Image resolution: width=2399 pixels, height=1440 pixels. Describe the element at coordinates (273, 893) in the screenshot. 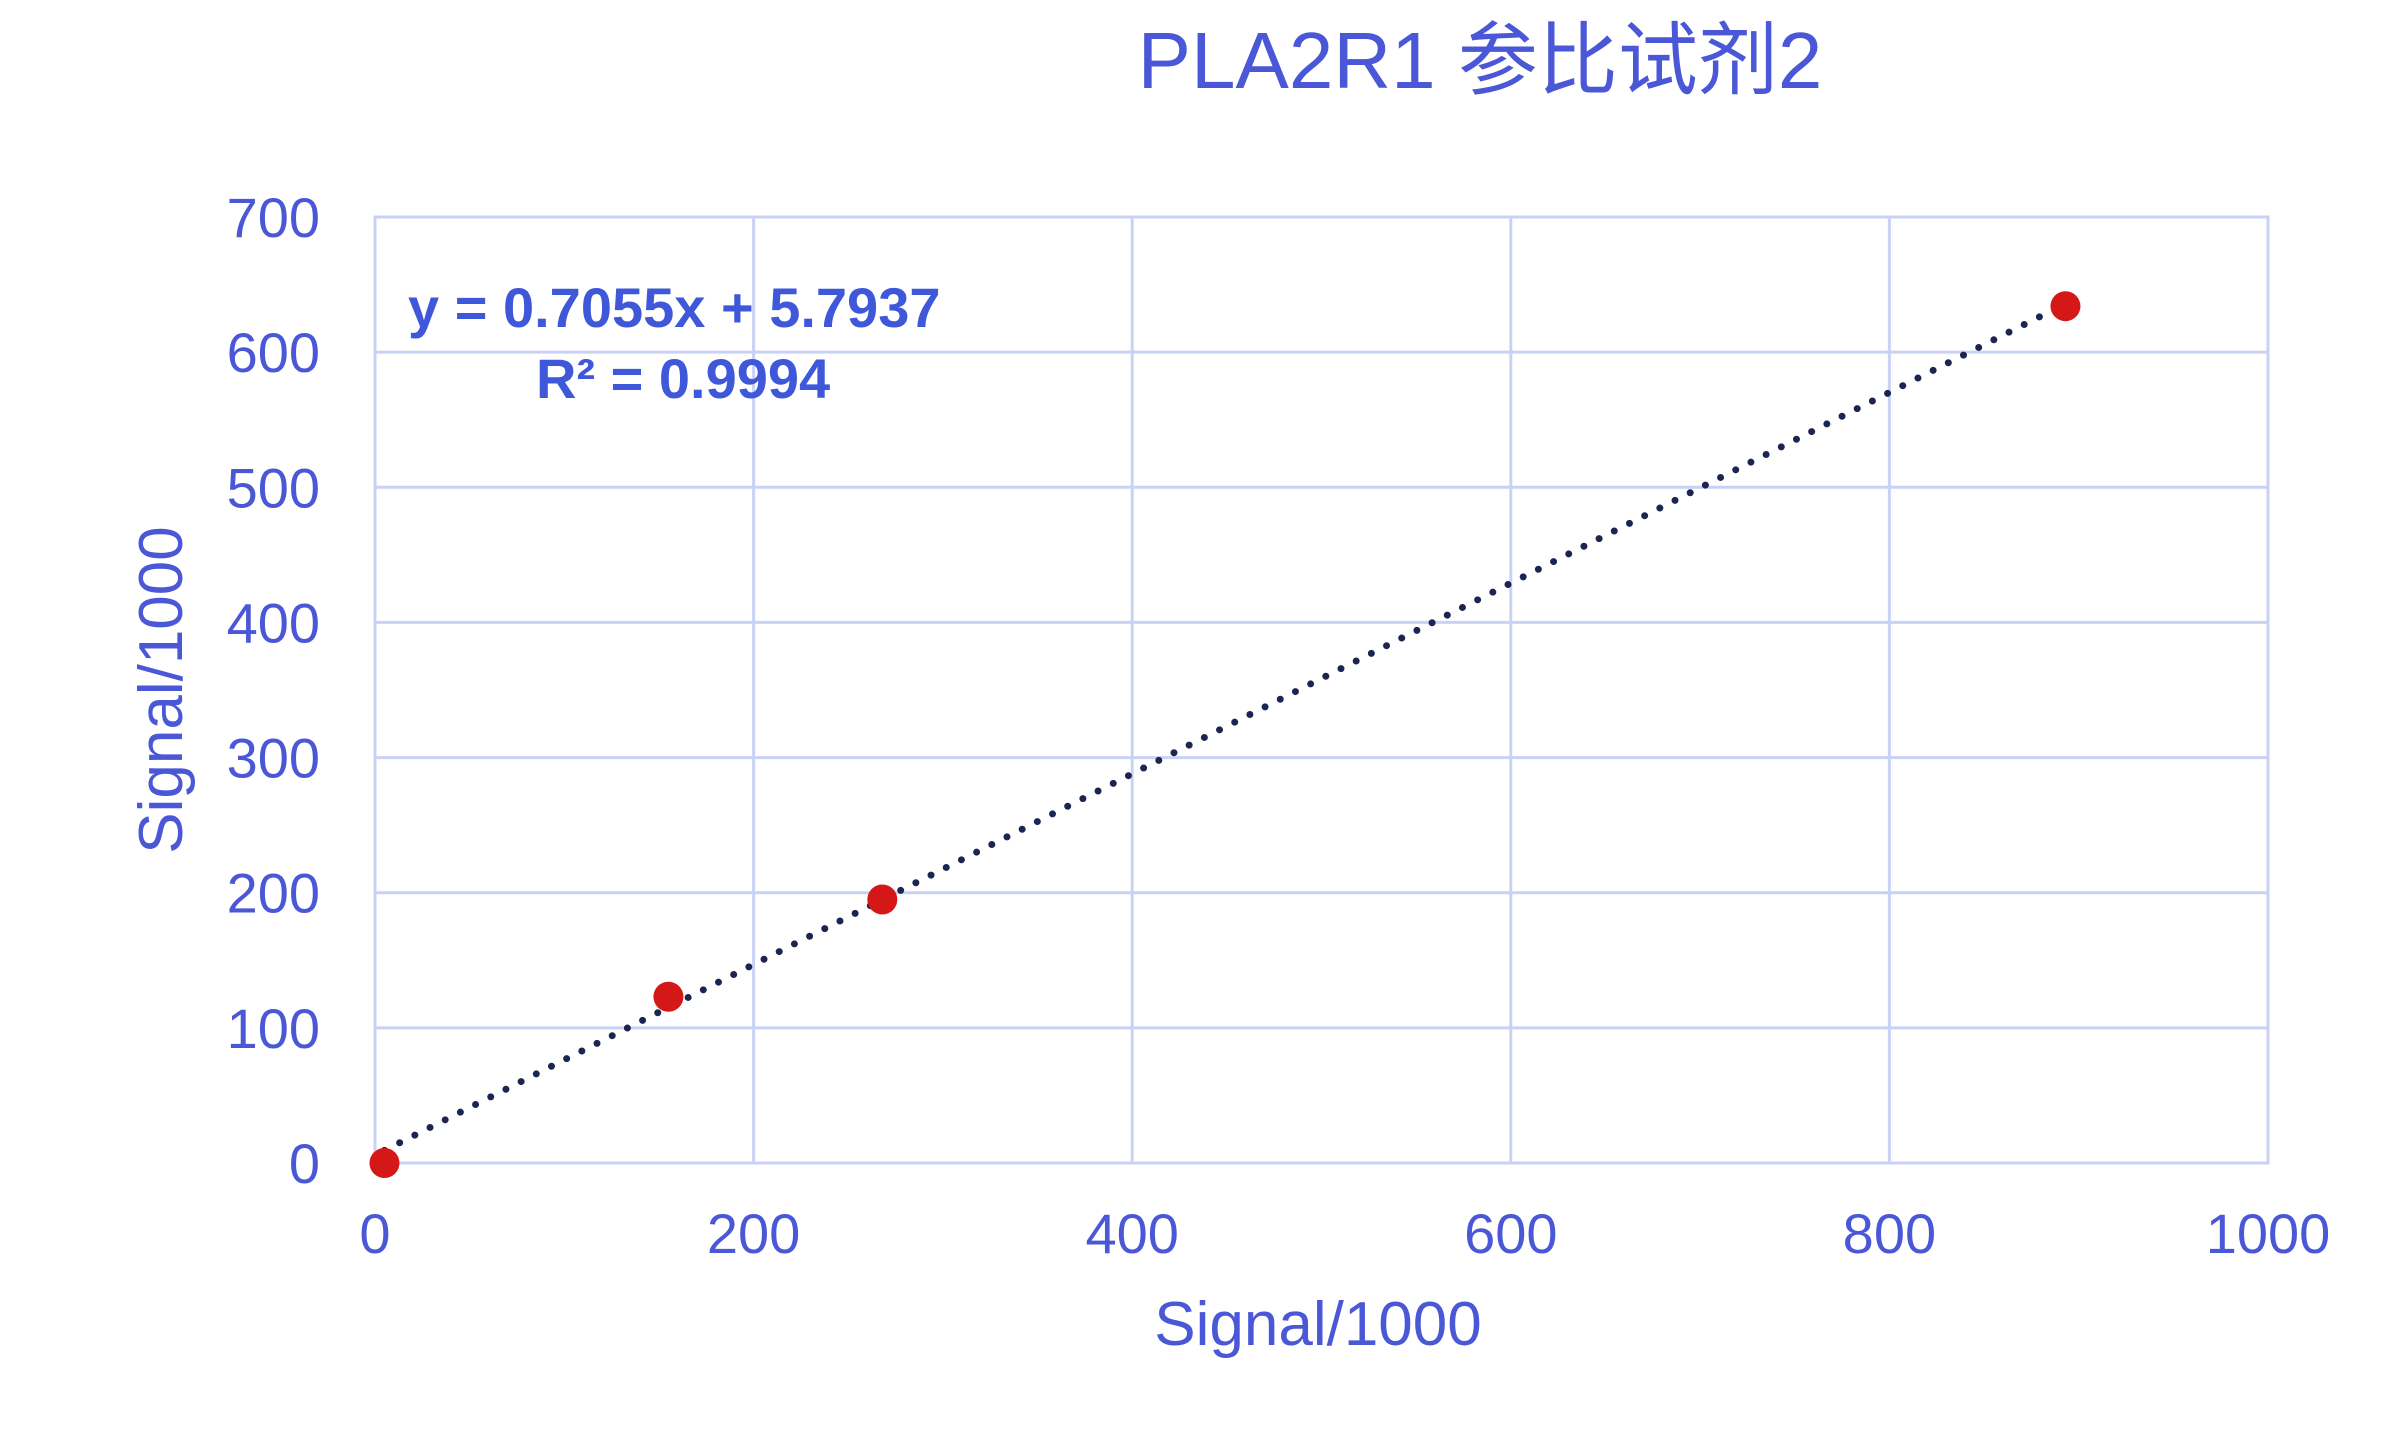

I see `y-tick-label: 200` at that location.